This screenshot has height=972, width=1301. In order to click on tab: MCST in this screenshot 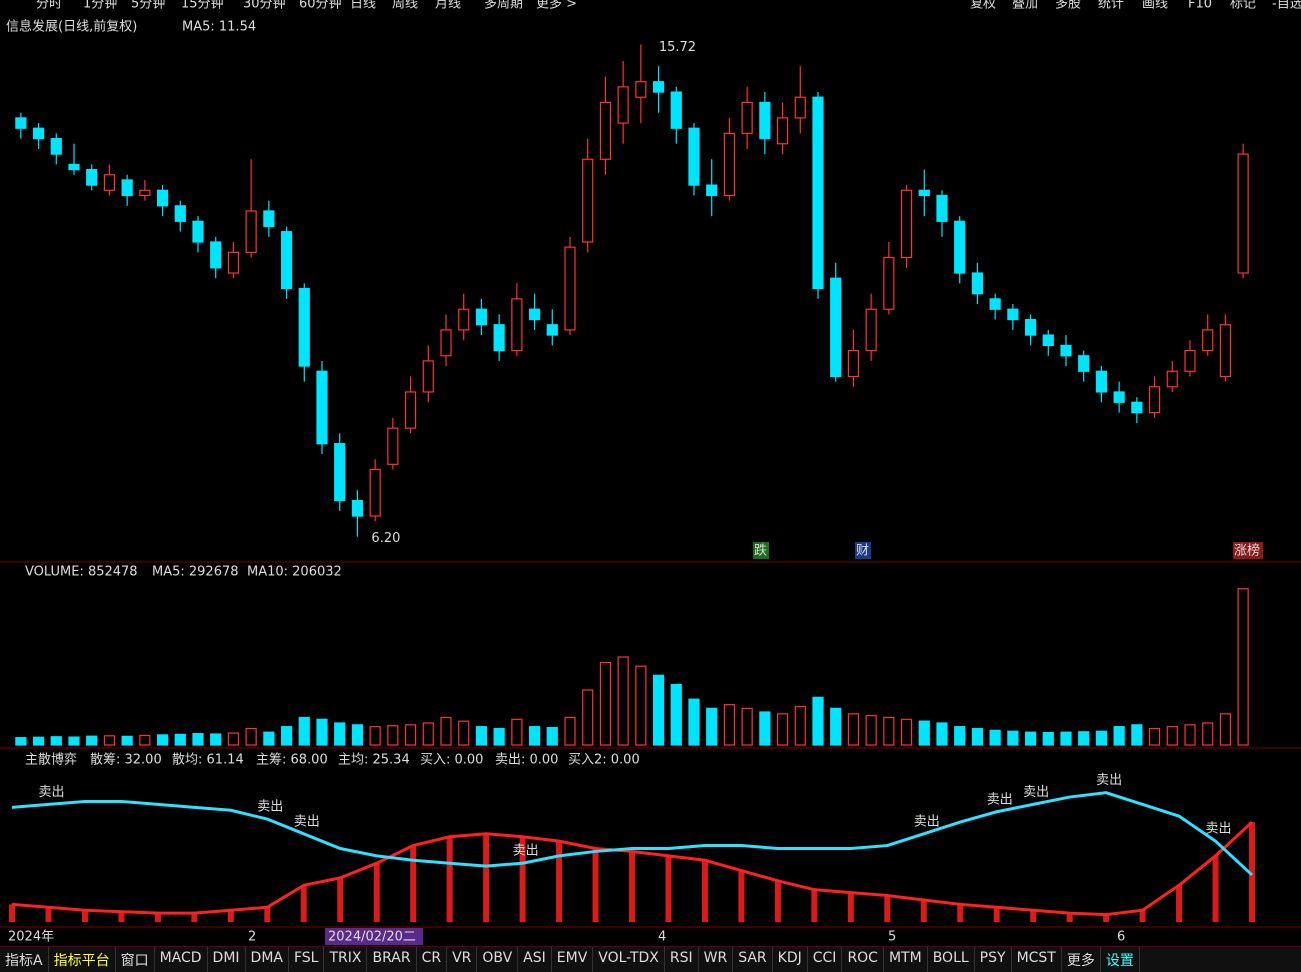, I will do `click(1037, 959)`.